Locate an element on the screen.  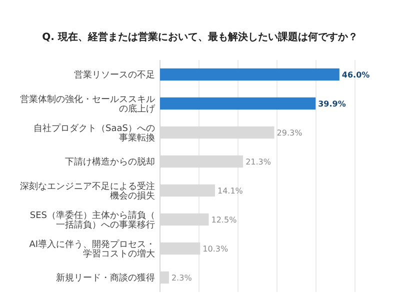
y-tick-label: 営業リソースの不足 is located at coordinates (114, 75).